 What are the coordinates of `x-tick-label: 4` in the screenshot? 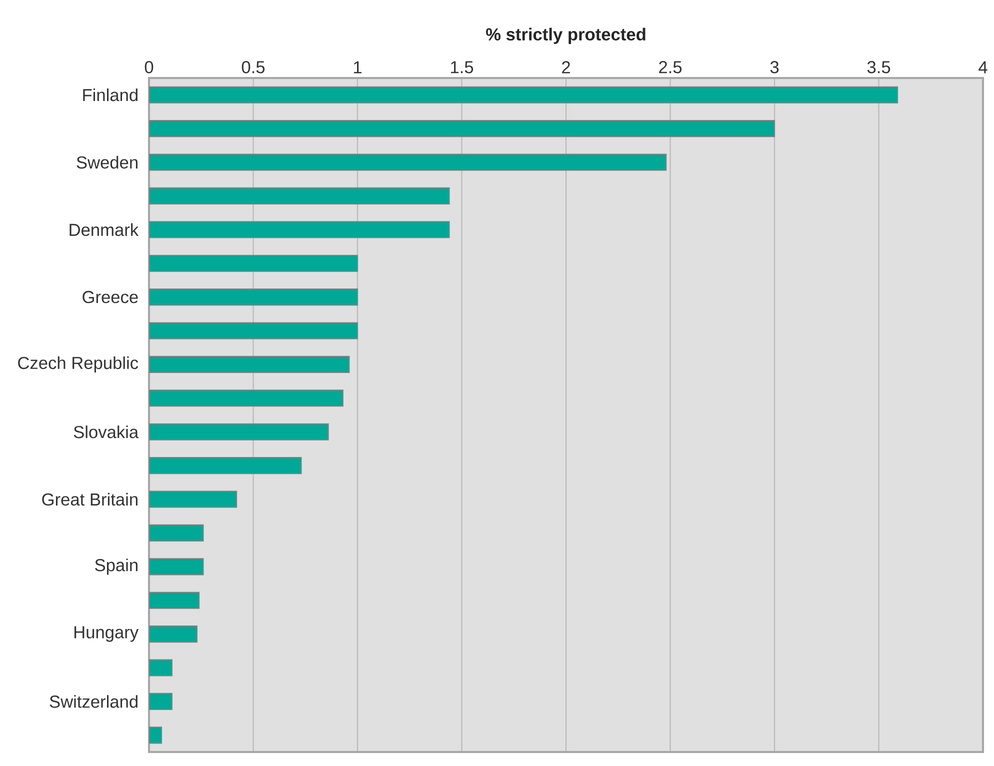 It's located at (983, 67).